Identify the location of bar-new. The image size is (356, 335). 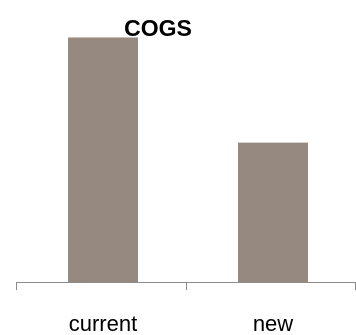
(273, 212).